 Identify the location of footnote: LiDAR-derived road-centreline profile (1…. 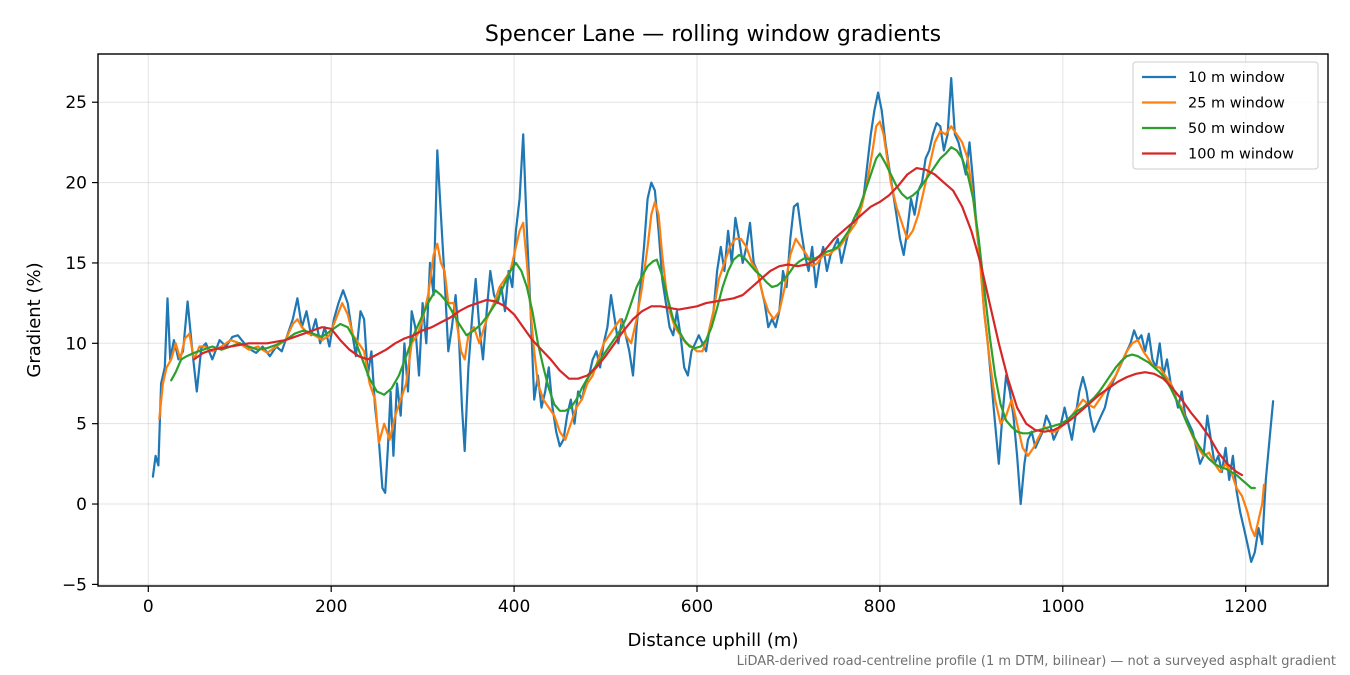
(1036, 661).